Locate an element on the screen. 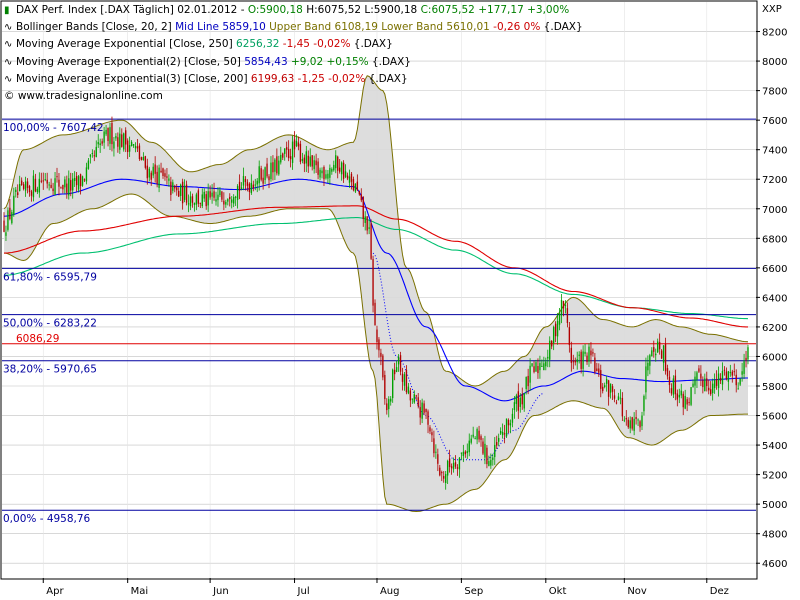  copyright-text: © www.tradesignalonline.com is located at coordinates (83, 96).